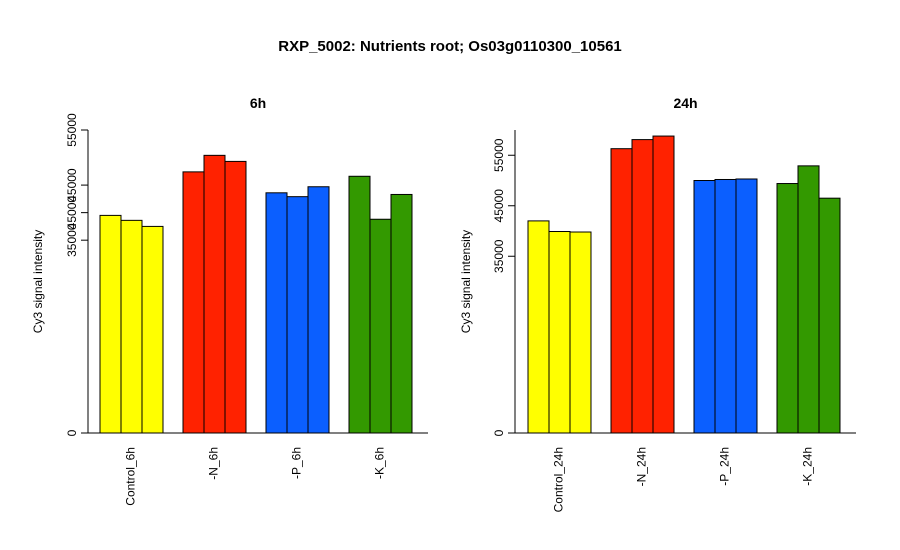  I want to click on bar--P_24h-3, so click(746, 306).